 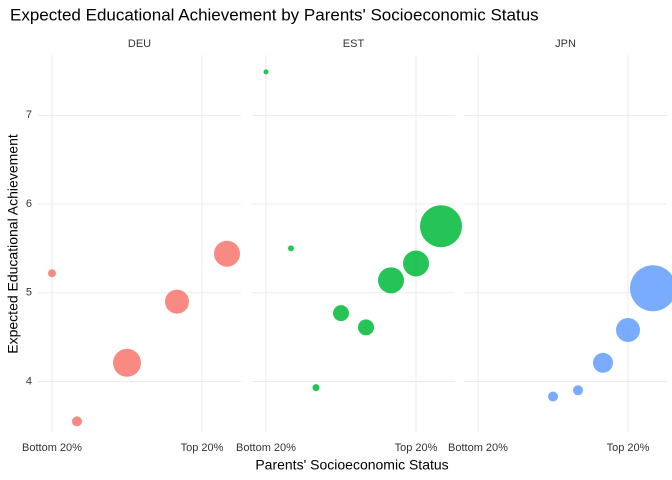 What do you see at coordinates (354, 44) in the screenshot?
I see `facet-label: EST` at bounding box center [354, 44].